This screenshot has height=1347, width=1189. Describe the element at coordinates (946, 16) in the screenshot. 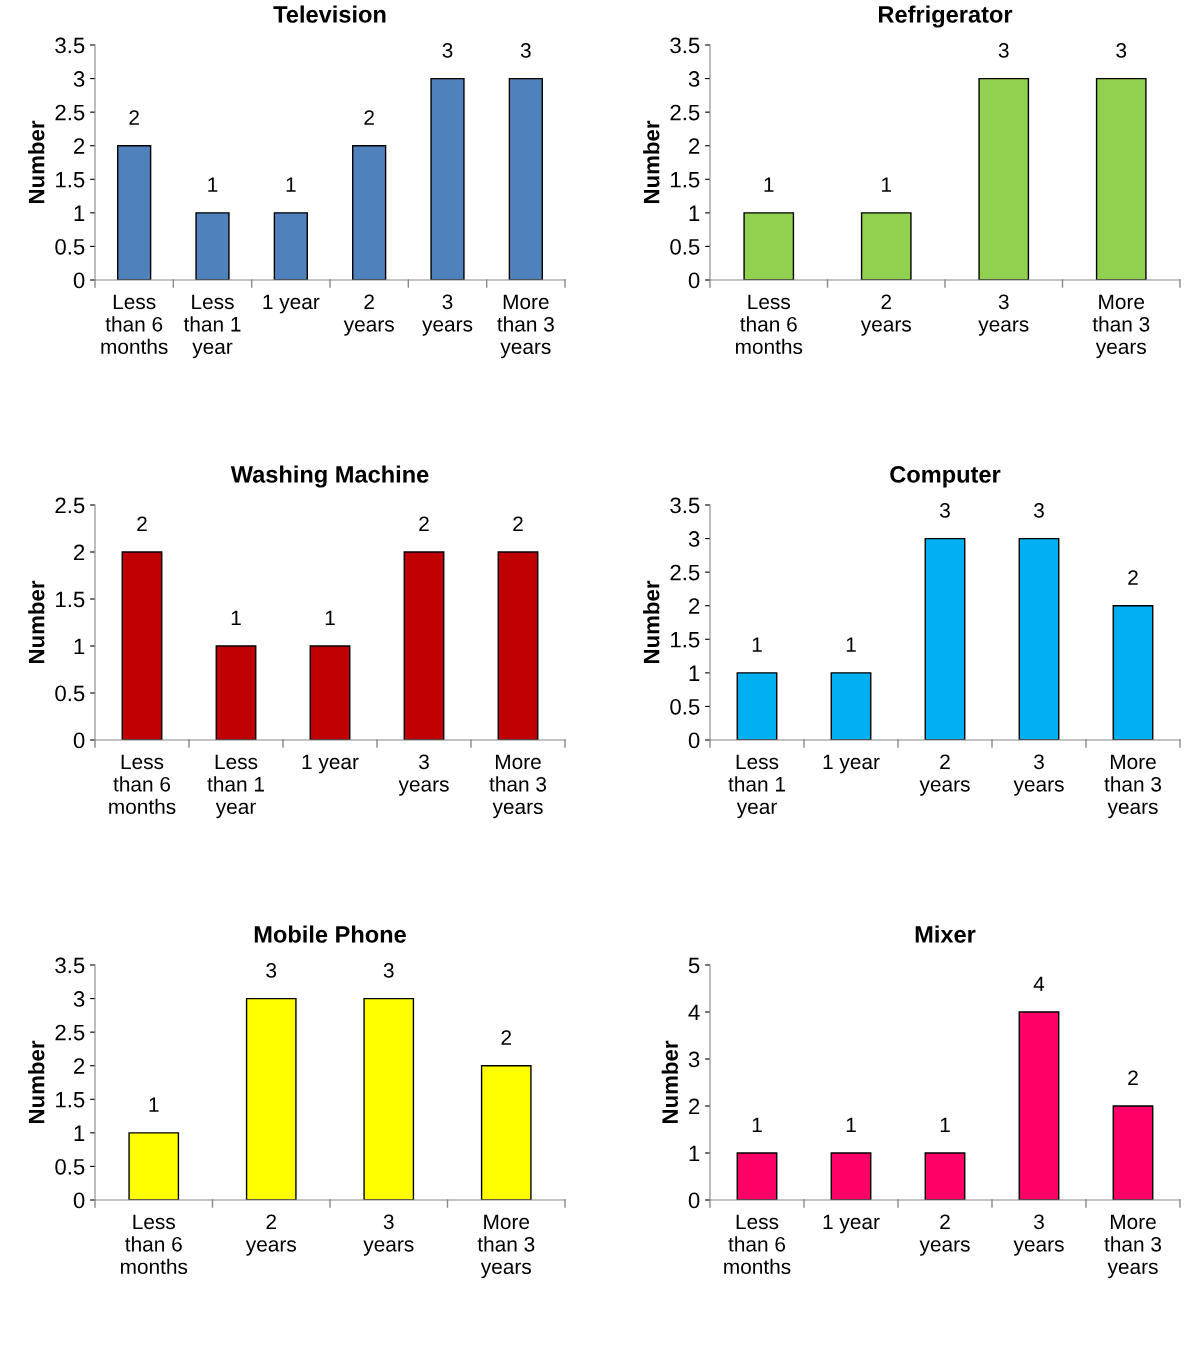

I see `chart-title: Refrigerator` at that location.